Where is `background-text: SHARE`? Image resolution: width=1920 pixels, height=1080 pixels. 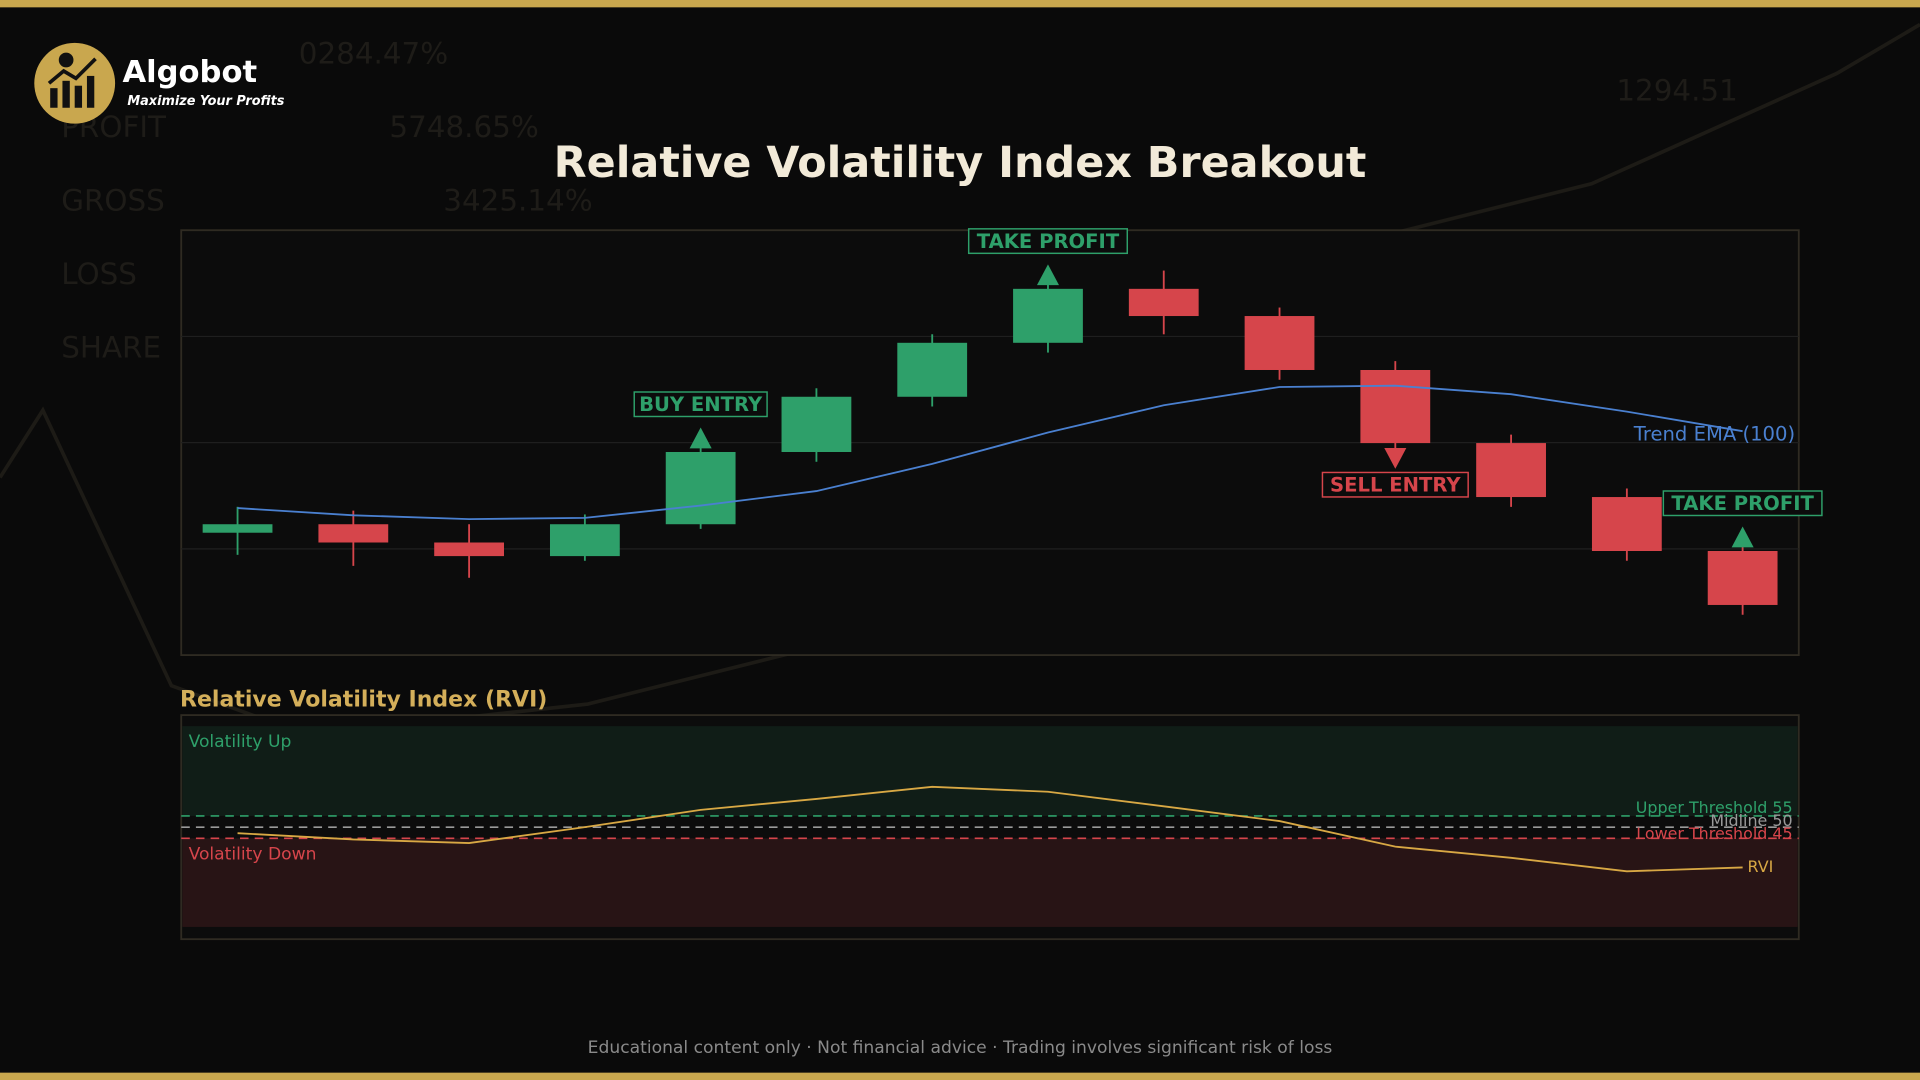 background-text: SHARE is located at coordinates (111, 347).